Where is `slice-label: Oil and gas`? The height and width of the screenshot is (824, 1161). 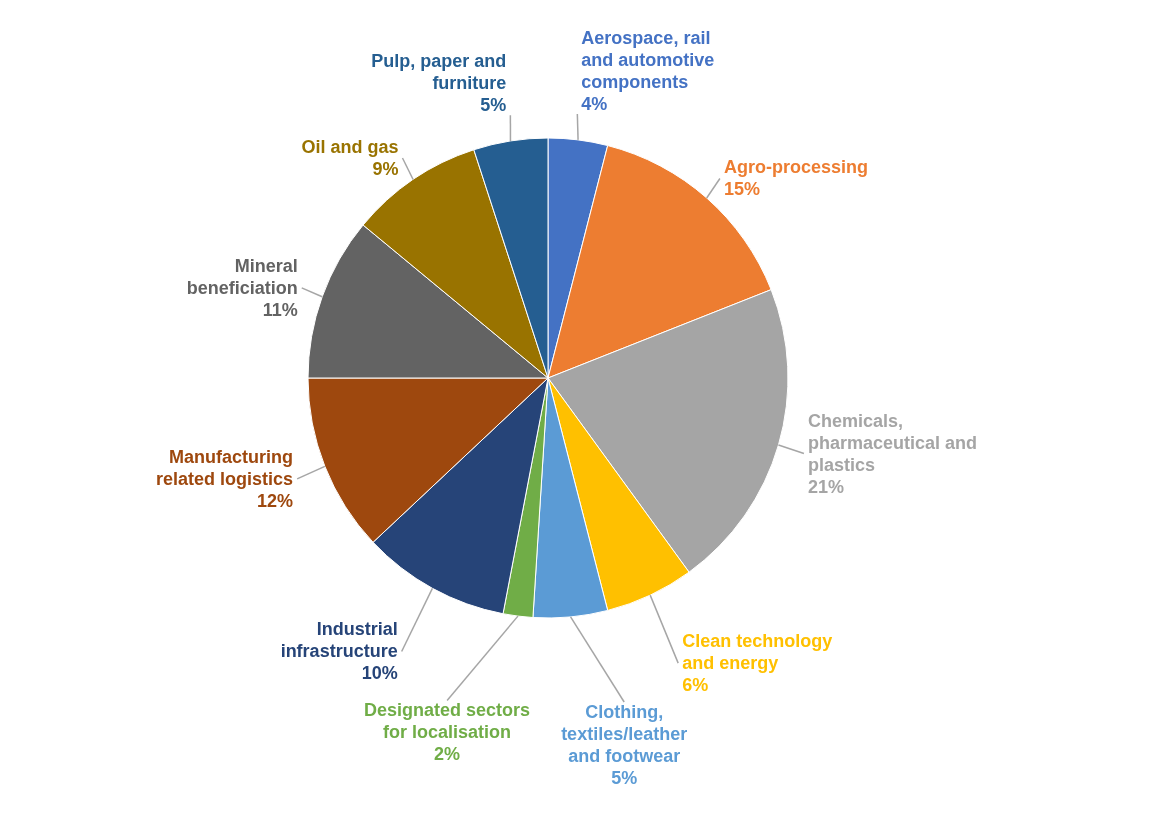 slice-label: Oil and gas is located at coordinates (350, 147).